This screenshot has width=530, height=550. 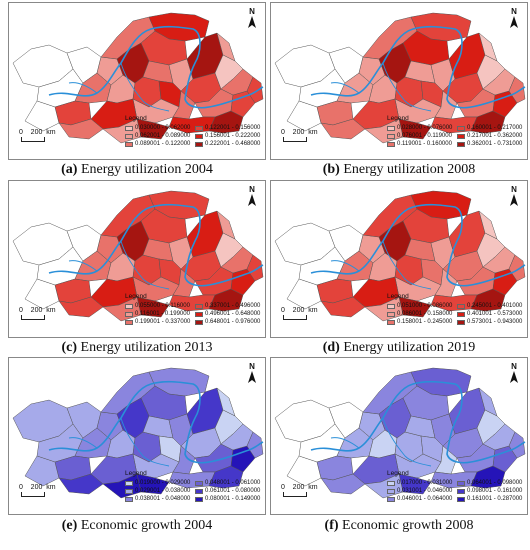 What do you see at coordinates (495, 136) in the screenshot?
I see `legend-range-label: 0.217001 - 0.362000` at bounding box center [495, 136].